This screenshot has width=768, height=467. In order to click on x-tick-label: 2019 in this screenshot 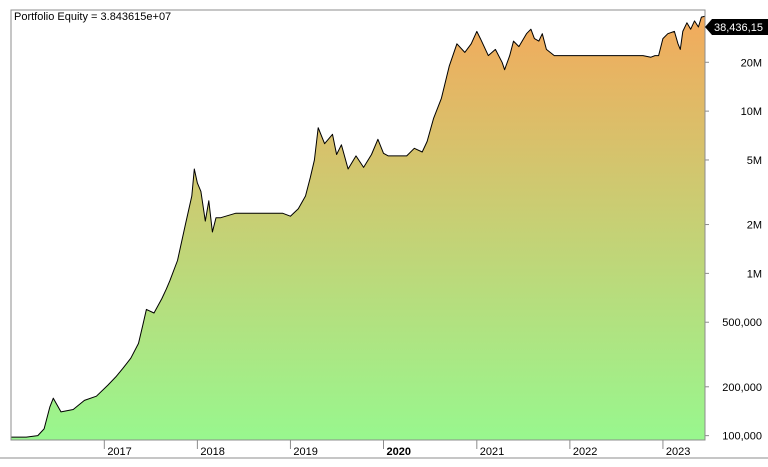, I will do `click(305, 452)`.